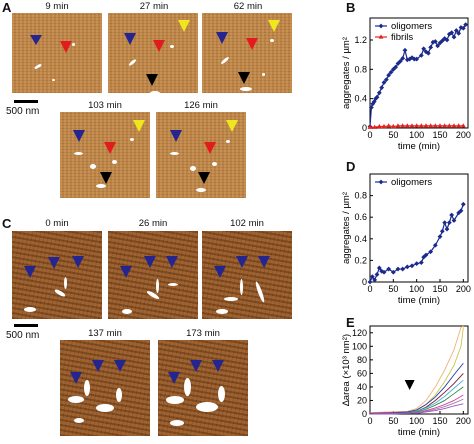 The width and height of the screenshot is (474, 444). What do you see at coordinates (369, 421) in the screenshot?
I see `x-tick-label: 0` at bounding box center [369, 421].